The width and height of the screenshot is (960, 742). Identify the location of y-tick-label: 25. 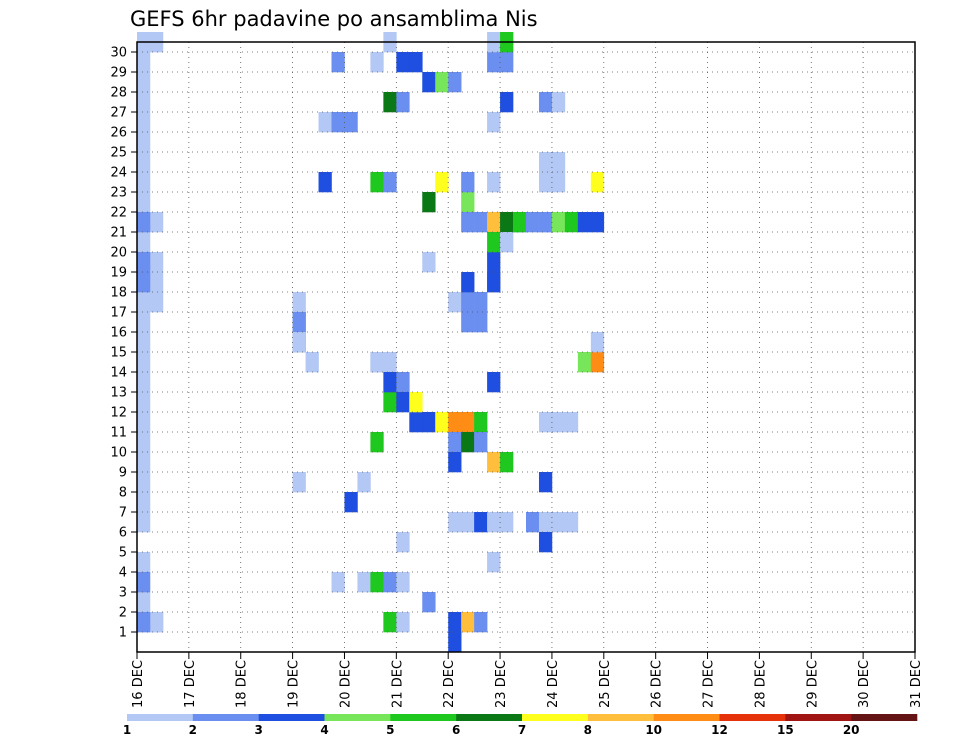
(118, 153).